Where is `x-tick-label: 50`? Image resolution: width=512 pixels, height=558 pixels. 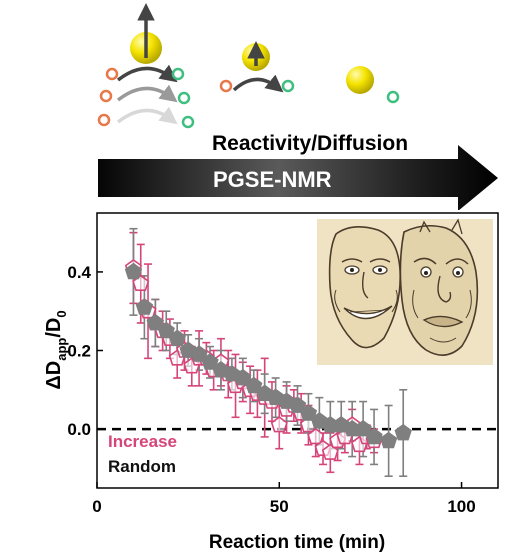
x-tick-label: 50 is located at coordinates (279, 506).